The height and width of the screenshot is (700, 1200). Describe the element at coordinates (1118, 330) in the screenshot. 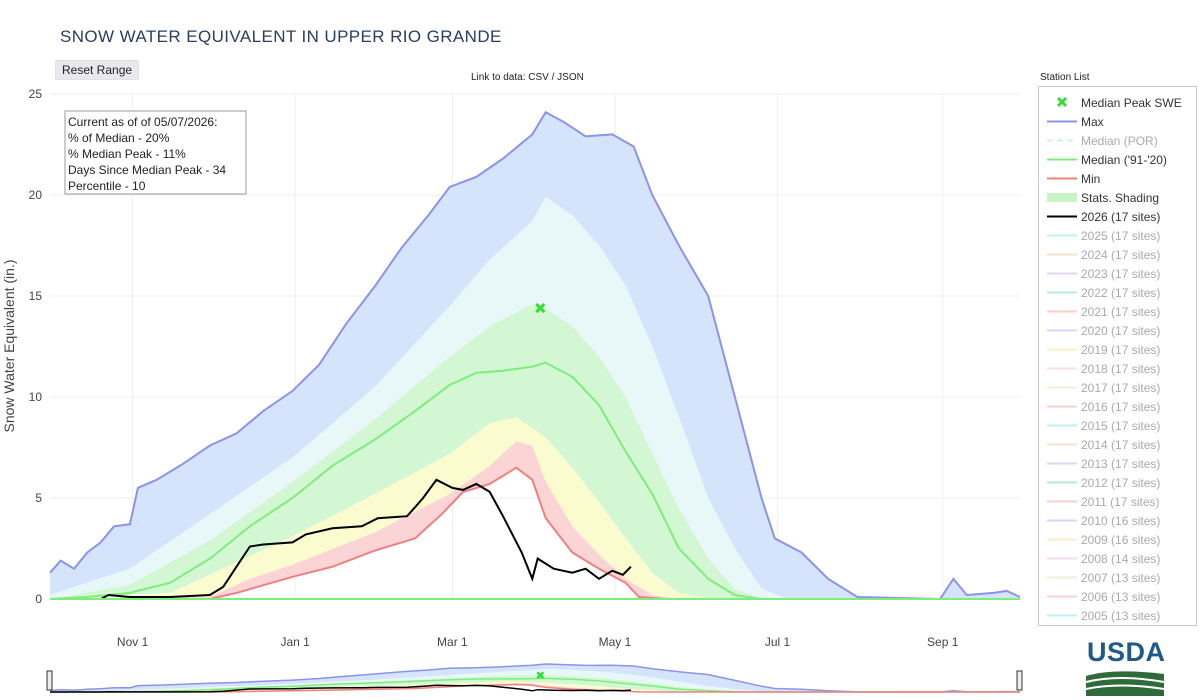

I see `legend-item: 2020 (17 sites)` at that location.